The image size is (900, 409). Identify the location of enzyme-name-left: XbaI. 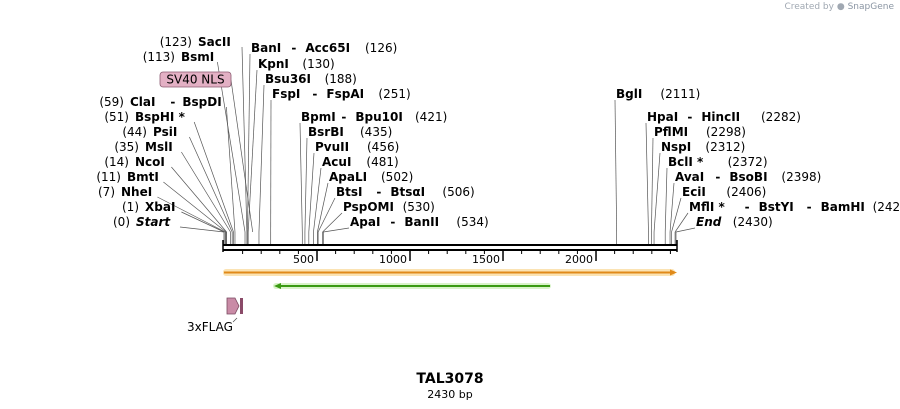
(160, 207).